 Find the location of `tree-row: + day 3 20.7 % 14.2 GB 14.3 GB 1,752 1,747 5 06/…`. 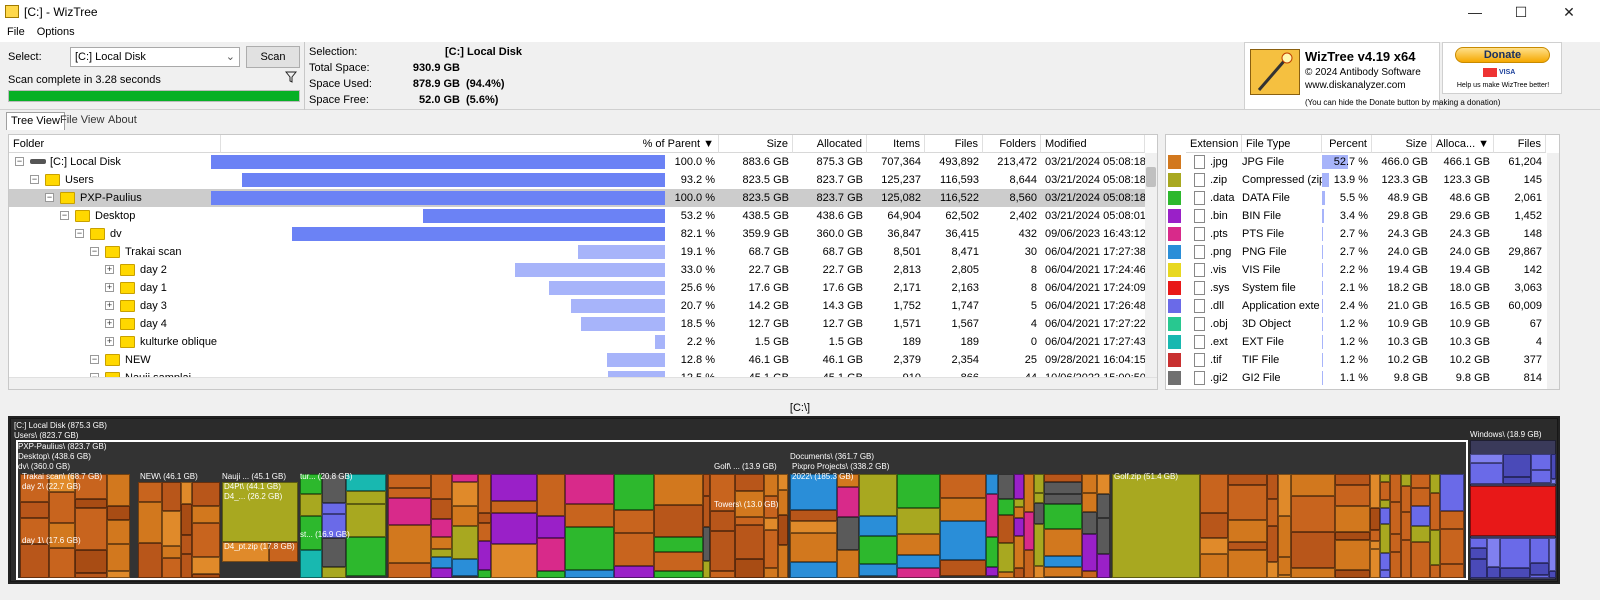

tree-row: + day 3 20.7 % 14.2 GB 14.3 GB 1,752 1,747 5 06/… is located at coordinates (583, 306).